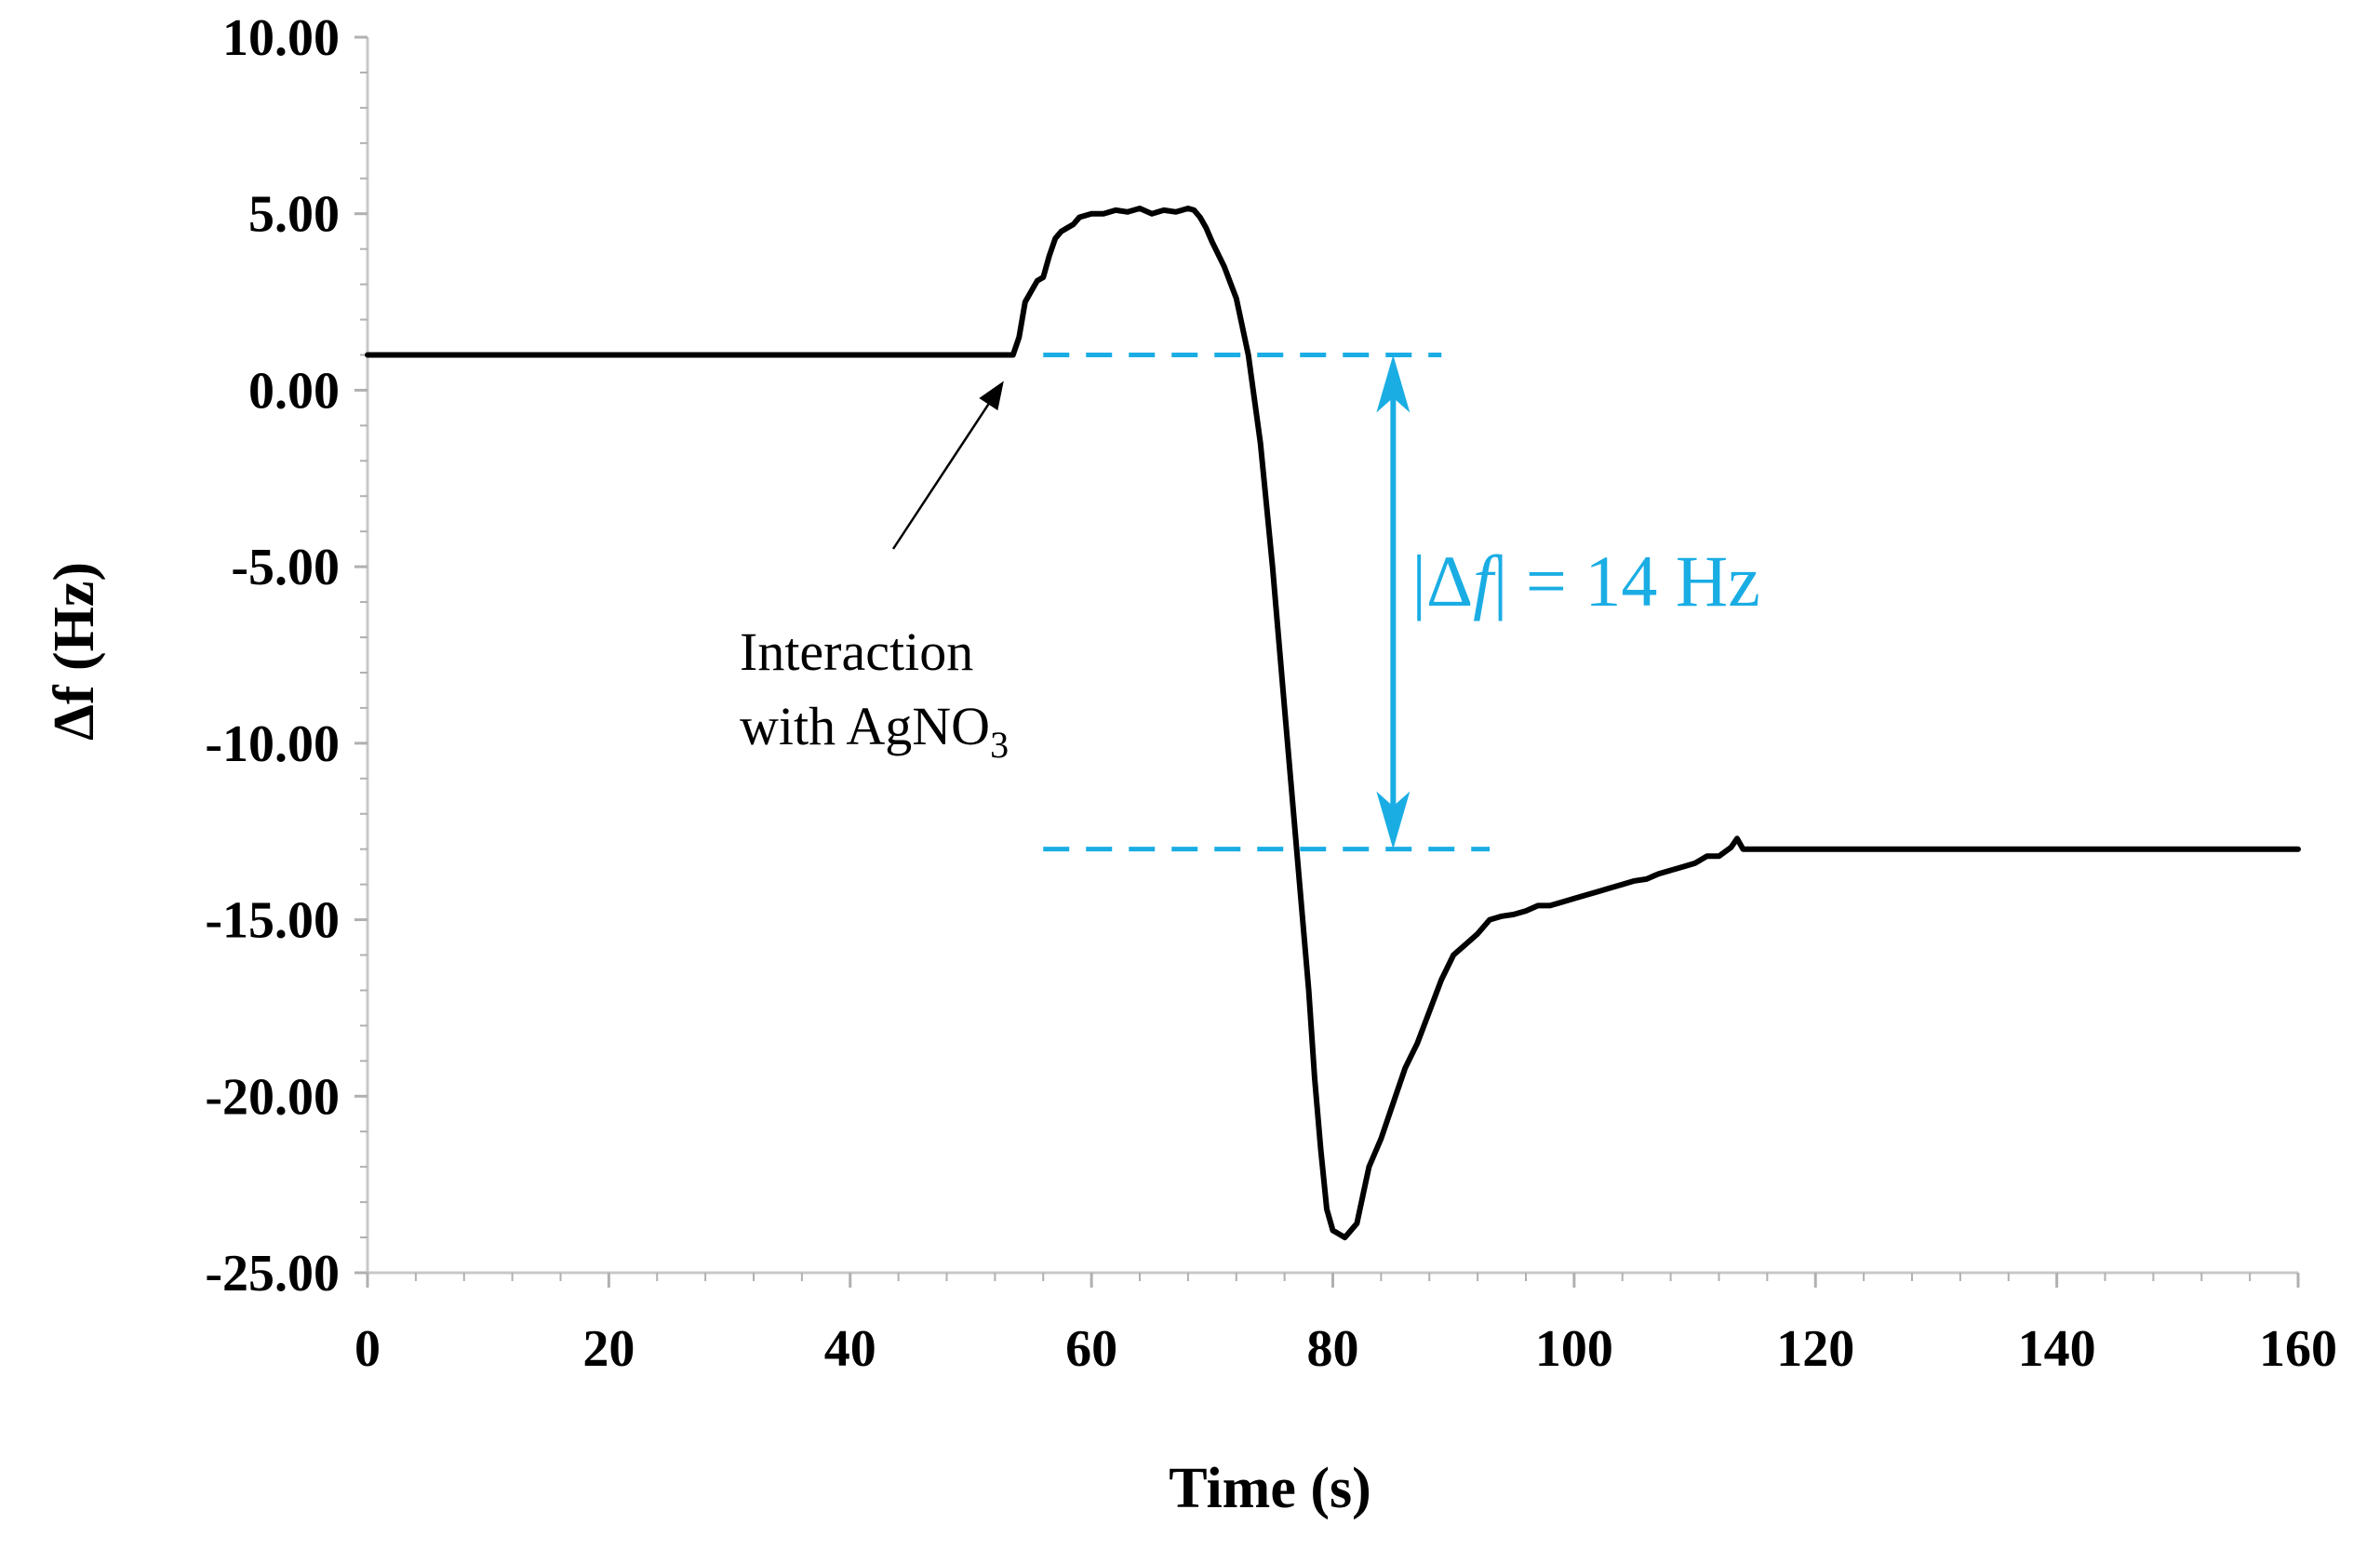 Image resolution: width=2380 pixels, height=1563 pixels. What do you see at coordinates (865, 726) in the screenshot?
I see `interaction-label-main: with AgNO` at bounding box center [865, 726].